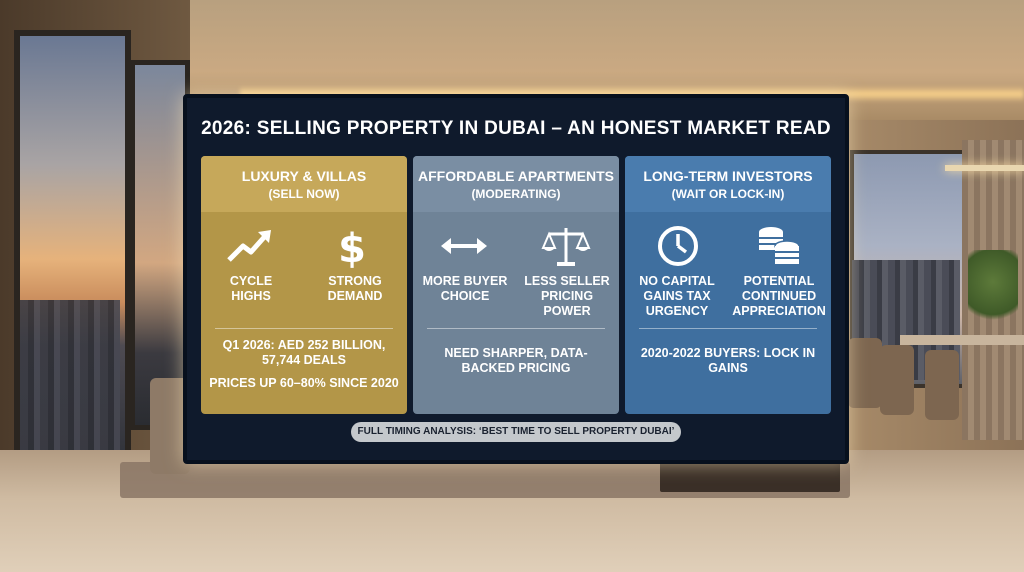  I want to click on double-arrow-icon, so click(464, 246).